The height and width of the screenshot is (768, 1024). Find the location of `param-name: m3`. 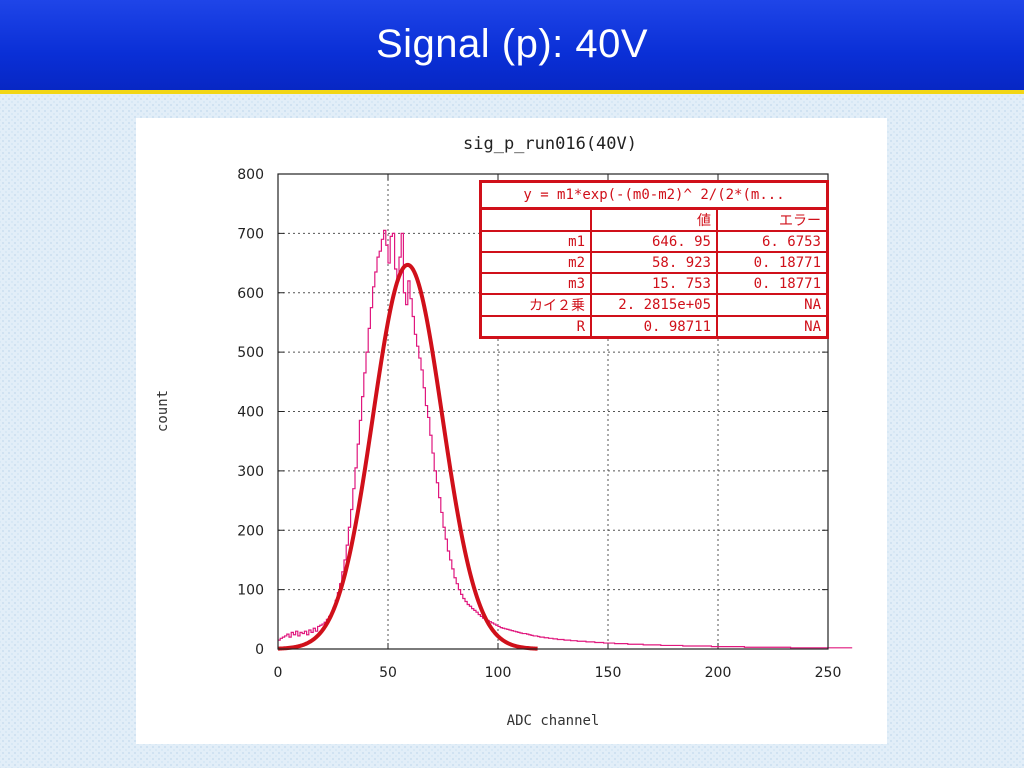

param-name: m3 is located at coordinates (537, 283).